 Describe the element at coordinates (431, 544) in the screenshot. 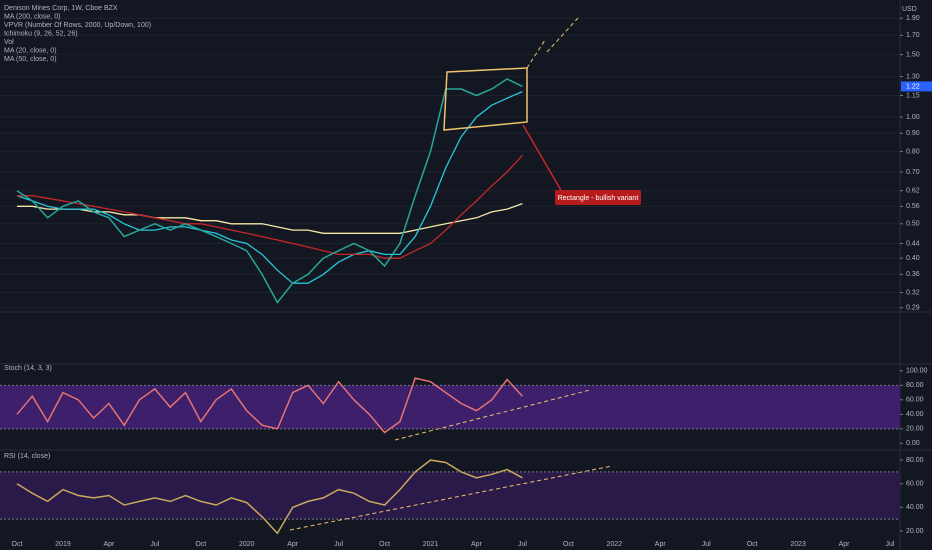

I see `x-tick-label: 2021` at that location.